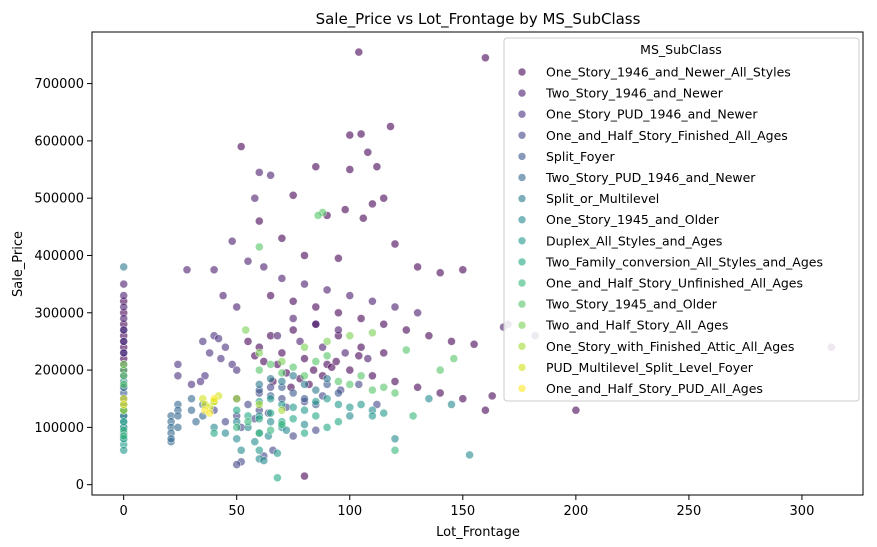 Image resolution: width=877 pixels, height=547 pixels. I want to click on y-tick-label: 0, so click(80, 485).